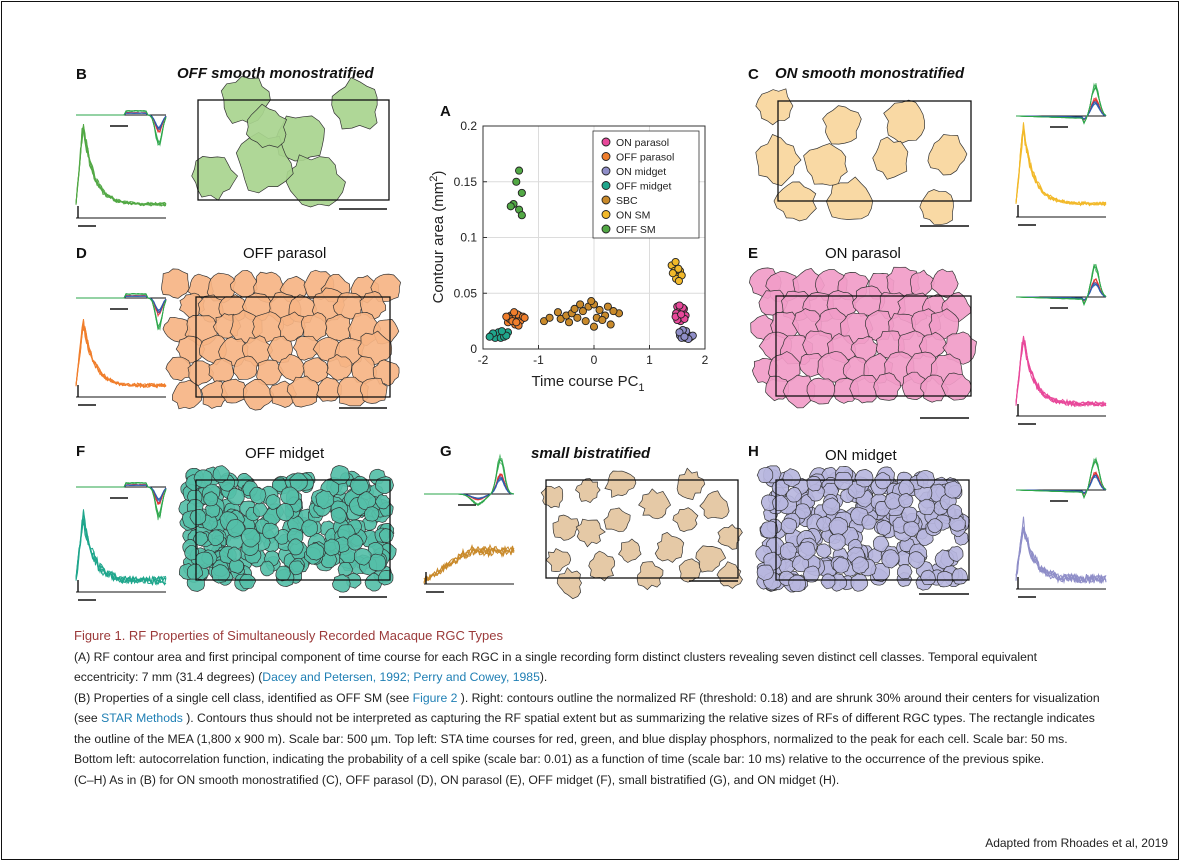 This screenshot has height=864, width=1183. I want to click on traces-on-sm, so click(1061, 154).